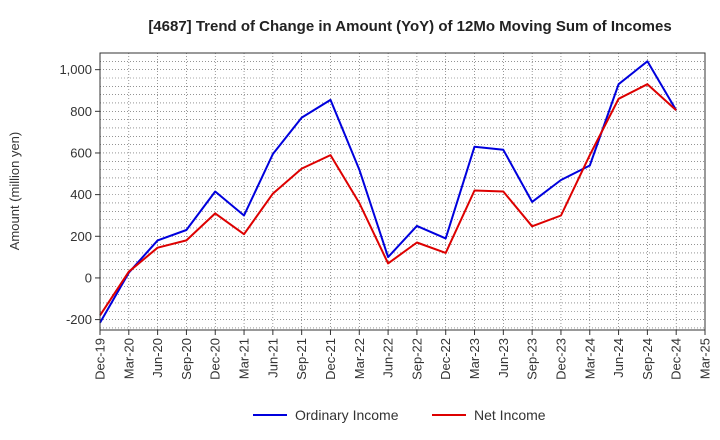  I want to click on x-tick-label: Sep-23, so click(532, 359).